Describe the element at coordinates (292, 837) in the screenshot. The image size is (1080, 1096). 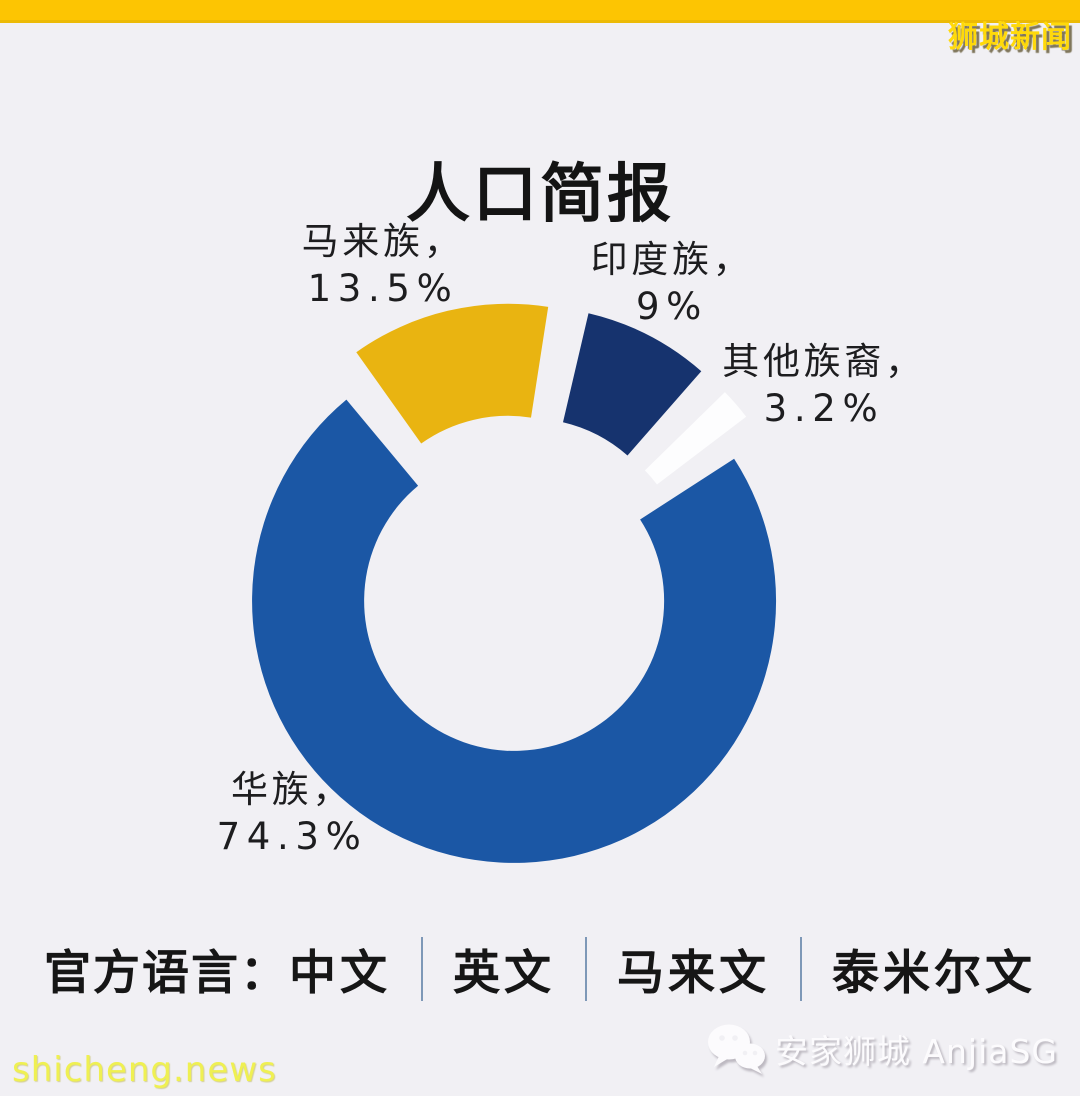
I see `slice-label-chinese-value: 74.3%` at that location.